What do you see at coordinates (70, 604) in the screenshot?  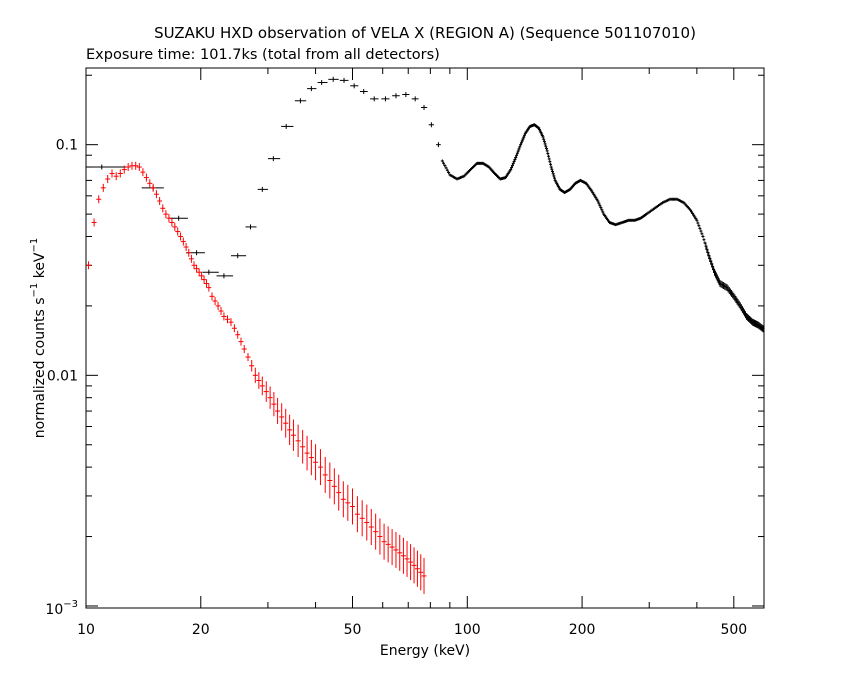 I see `y-tick-bottom-exp: −3` at bounding box center [70, 604].